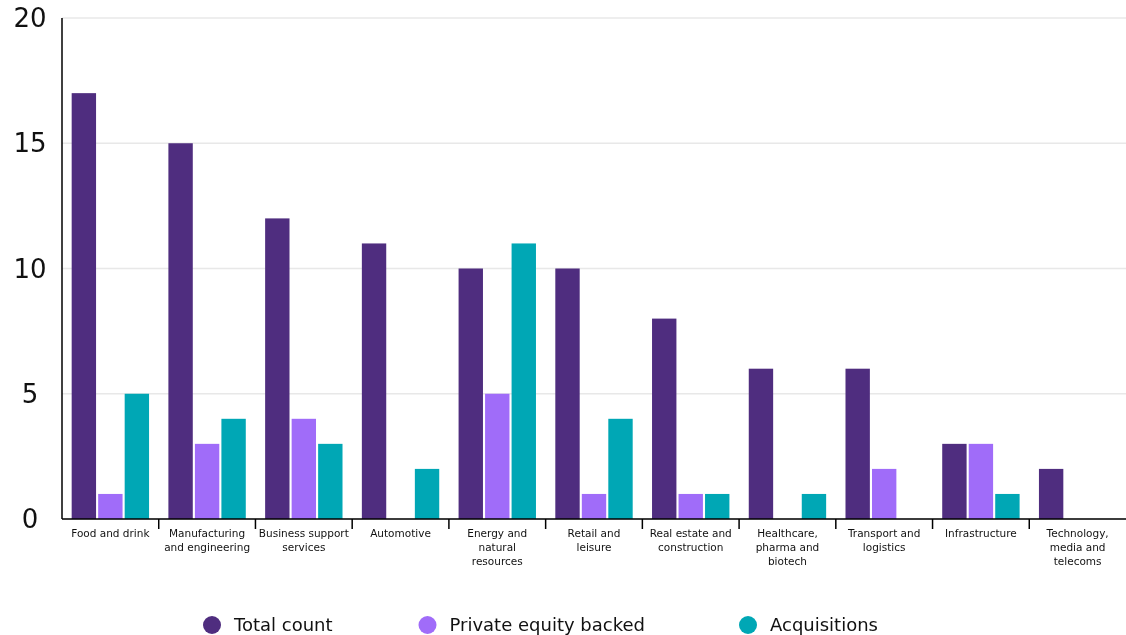 The height and width of the screenshot is (635, 1126). Describe the element at coordinates (207, 540) in the screenshot. I see `x-tick-label: Manufacturing and engineering` at that location.